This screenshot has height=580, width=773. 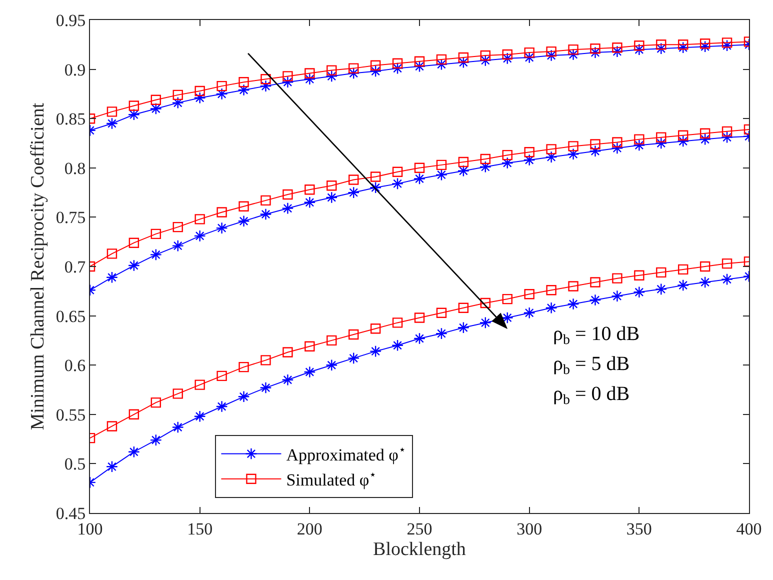 I want to click on x-tick-label: 400, so click(x=749, y=528).